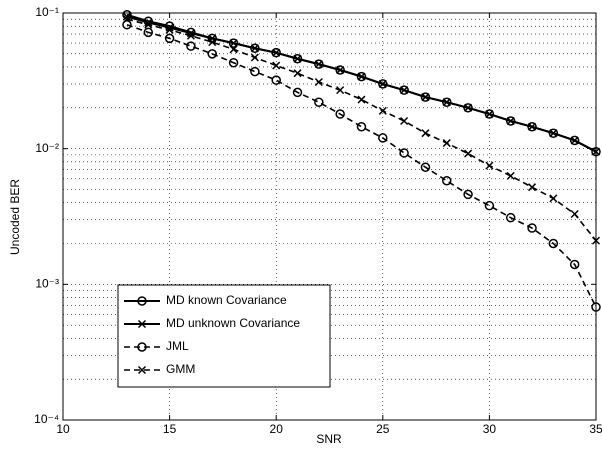  Describe the element at coordinates (277, 429) in the screenshot. I see `x-tick-label: 20` at that location.